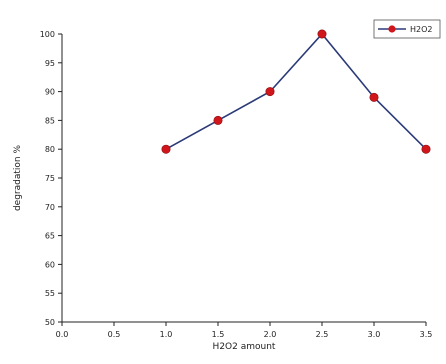 This screenshot has width=446, height=364. What do you see at coordinates (322, 334) in the screenshot?
I see `x-tick-label: 2.5` at bounding box center [322, 334].